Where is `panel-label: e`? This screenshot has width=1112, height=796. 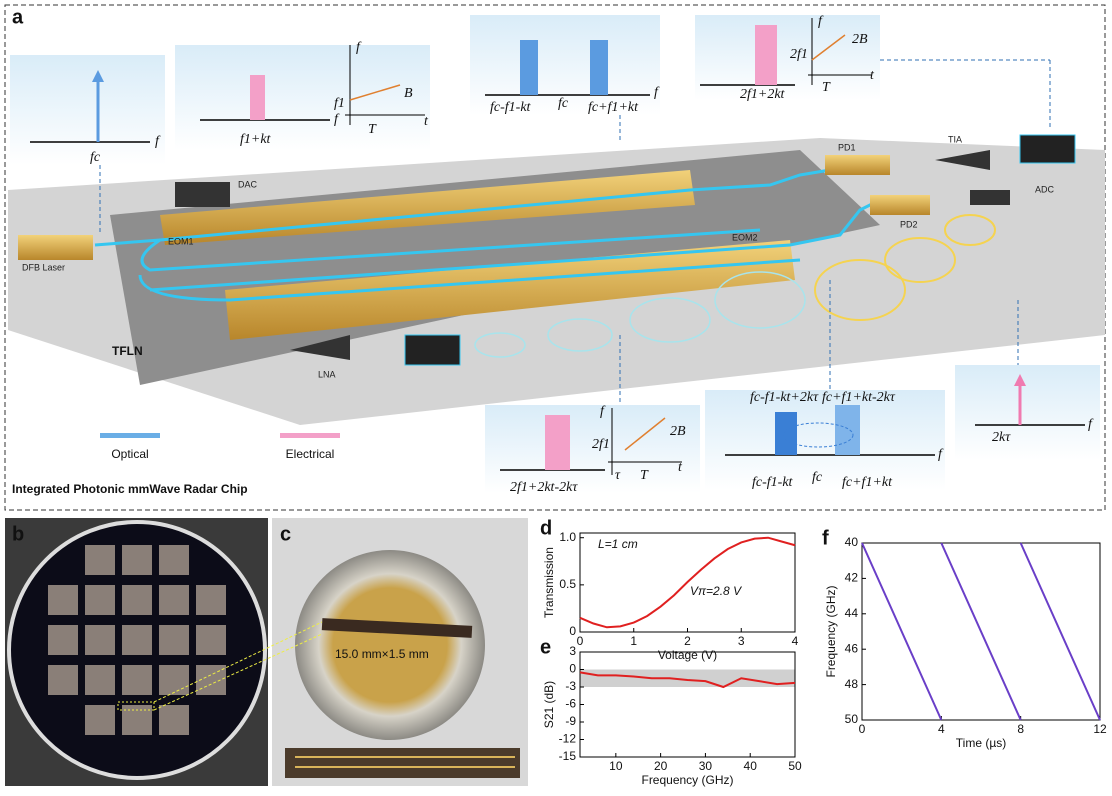 panel-label: e is located at coordinates (545, 647).